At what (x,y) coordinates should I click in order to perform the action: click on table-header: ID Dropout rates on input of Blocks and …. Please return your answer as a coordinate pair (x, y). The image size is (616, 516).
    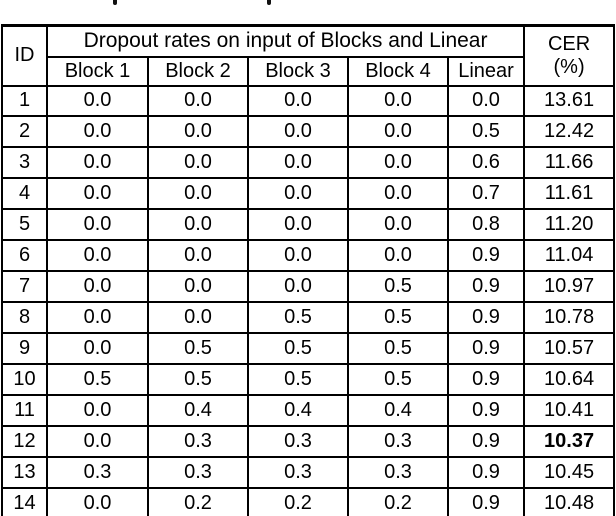
    Looking at the image, I should click on (308, 55).